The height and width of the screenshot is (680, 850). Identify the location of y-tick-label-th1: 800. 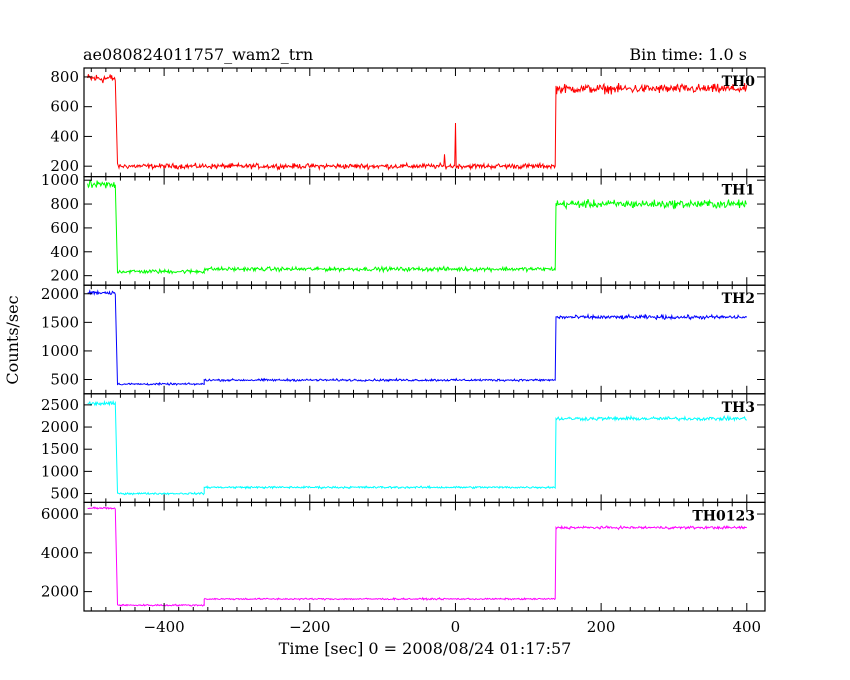
(64, 204).